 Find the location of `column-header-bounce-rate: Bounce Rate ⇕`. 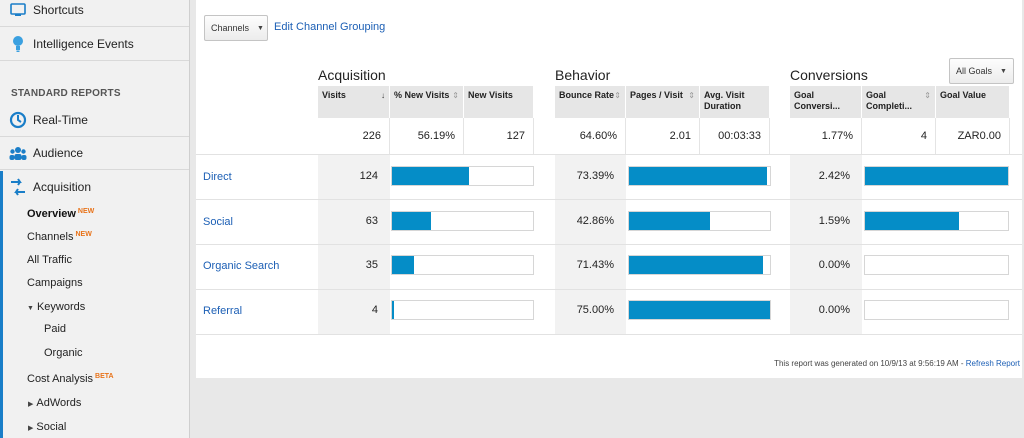

column-header-bounce-rate: Bounce Rate ⇕ is located at coordinates (590, 102).